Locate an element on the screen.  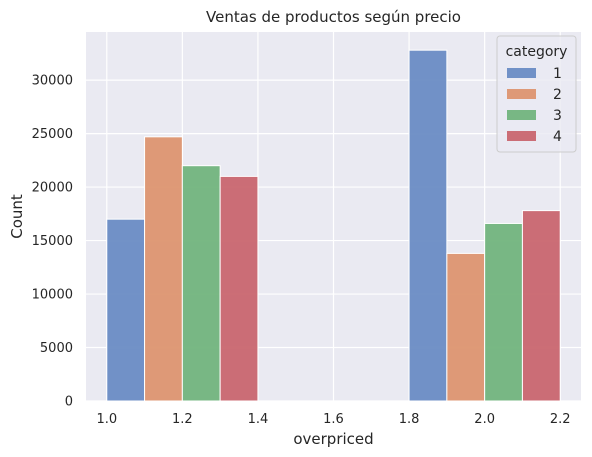
y-tick-label: 5000 is located at coordinates (56, 348).